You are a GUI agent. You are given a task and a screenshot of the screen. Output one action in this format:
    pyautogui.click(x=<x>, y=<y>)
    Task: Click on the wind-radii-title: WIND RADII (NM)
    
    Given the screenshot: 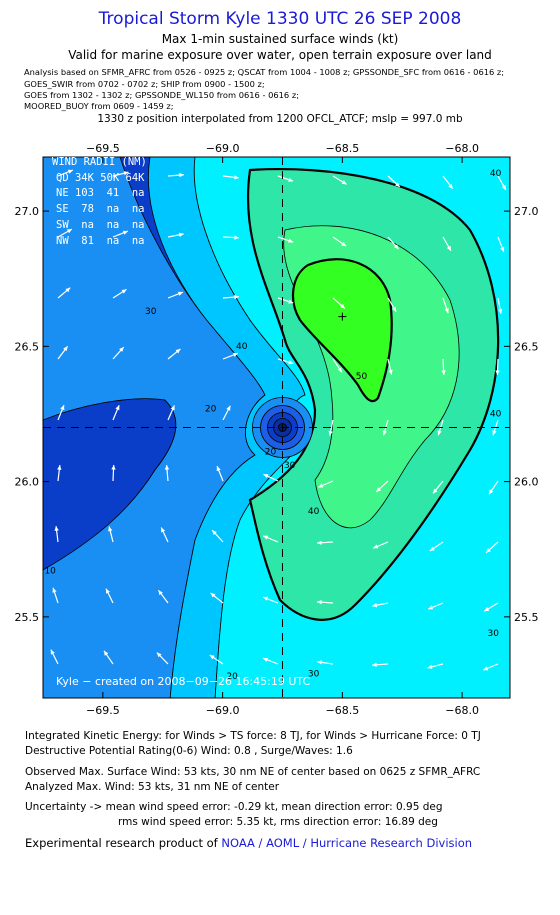 What is the action you would take?
    pyautogui.click(x=99, y=162)
    